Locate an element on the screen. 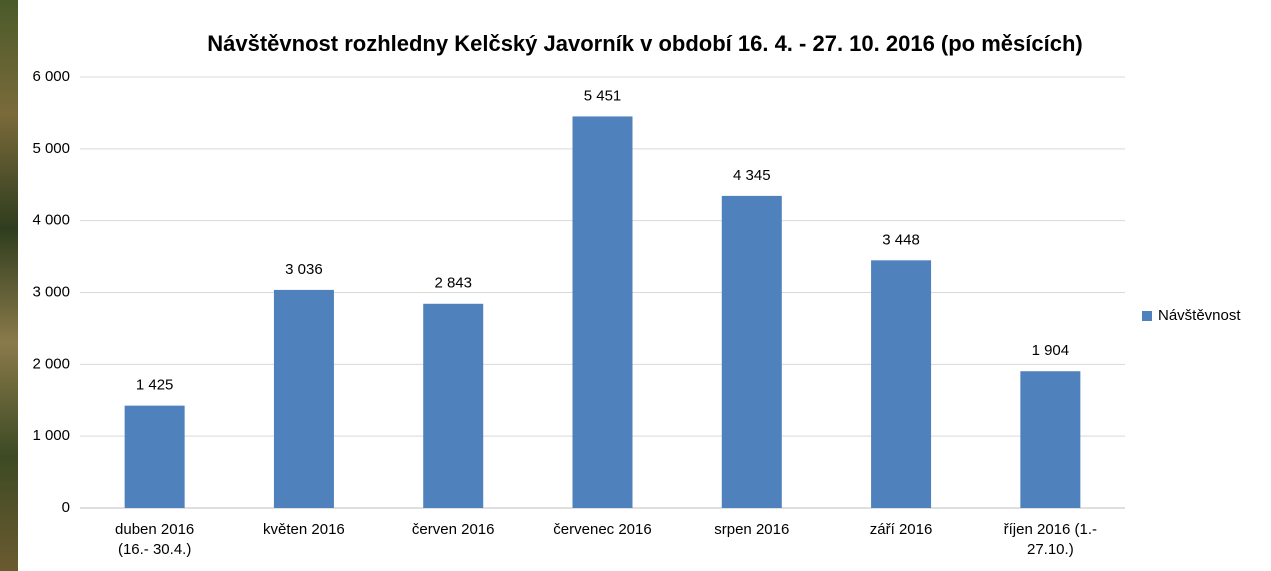  x-tick-label: květen 2016 is located at coordinates (304, 529).